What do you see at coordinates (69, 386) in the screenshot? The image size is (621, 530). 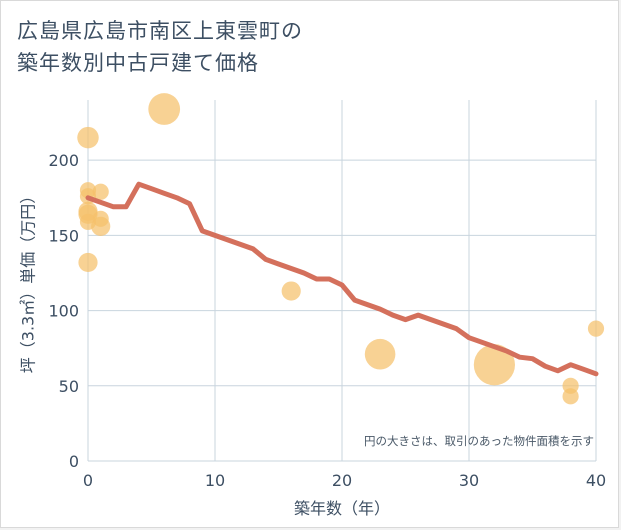 I see `y-tick-label-50: 50` at bounding box center [69, 386].